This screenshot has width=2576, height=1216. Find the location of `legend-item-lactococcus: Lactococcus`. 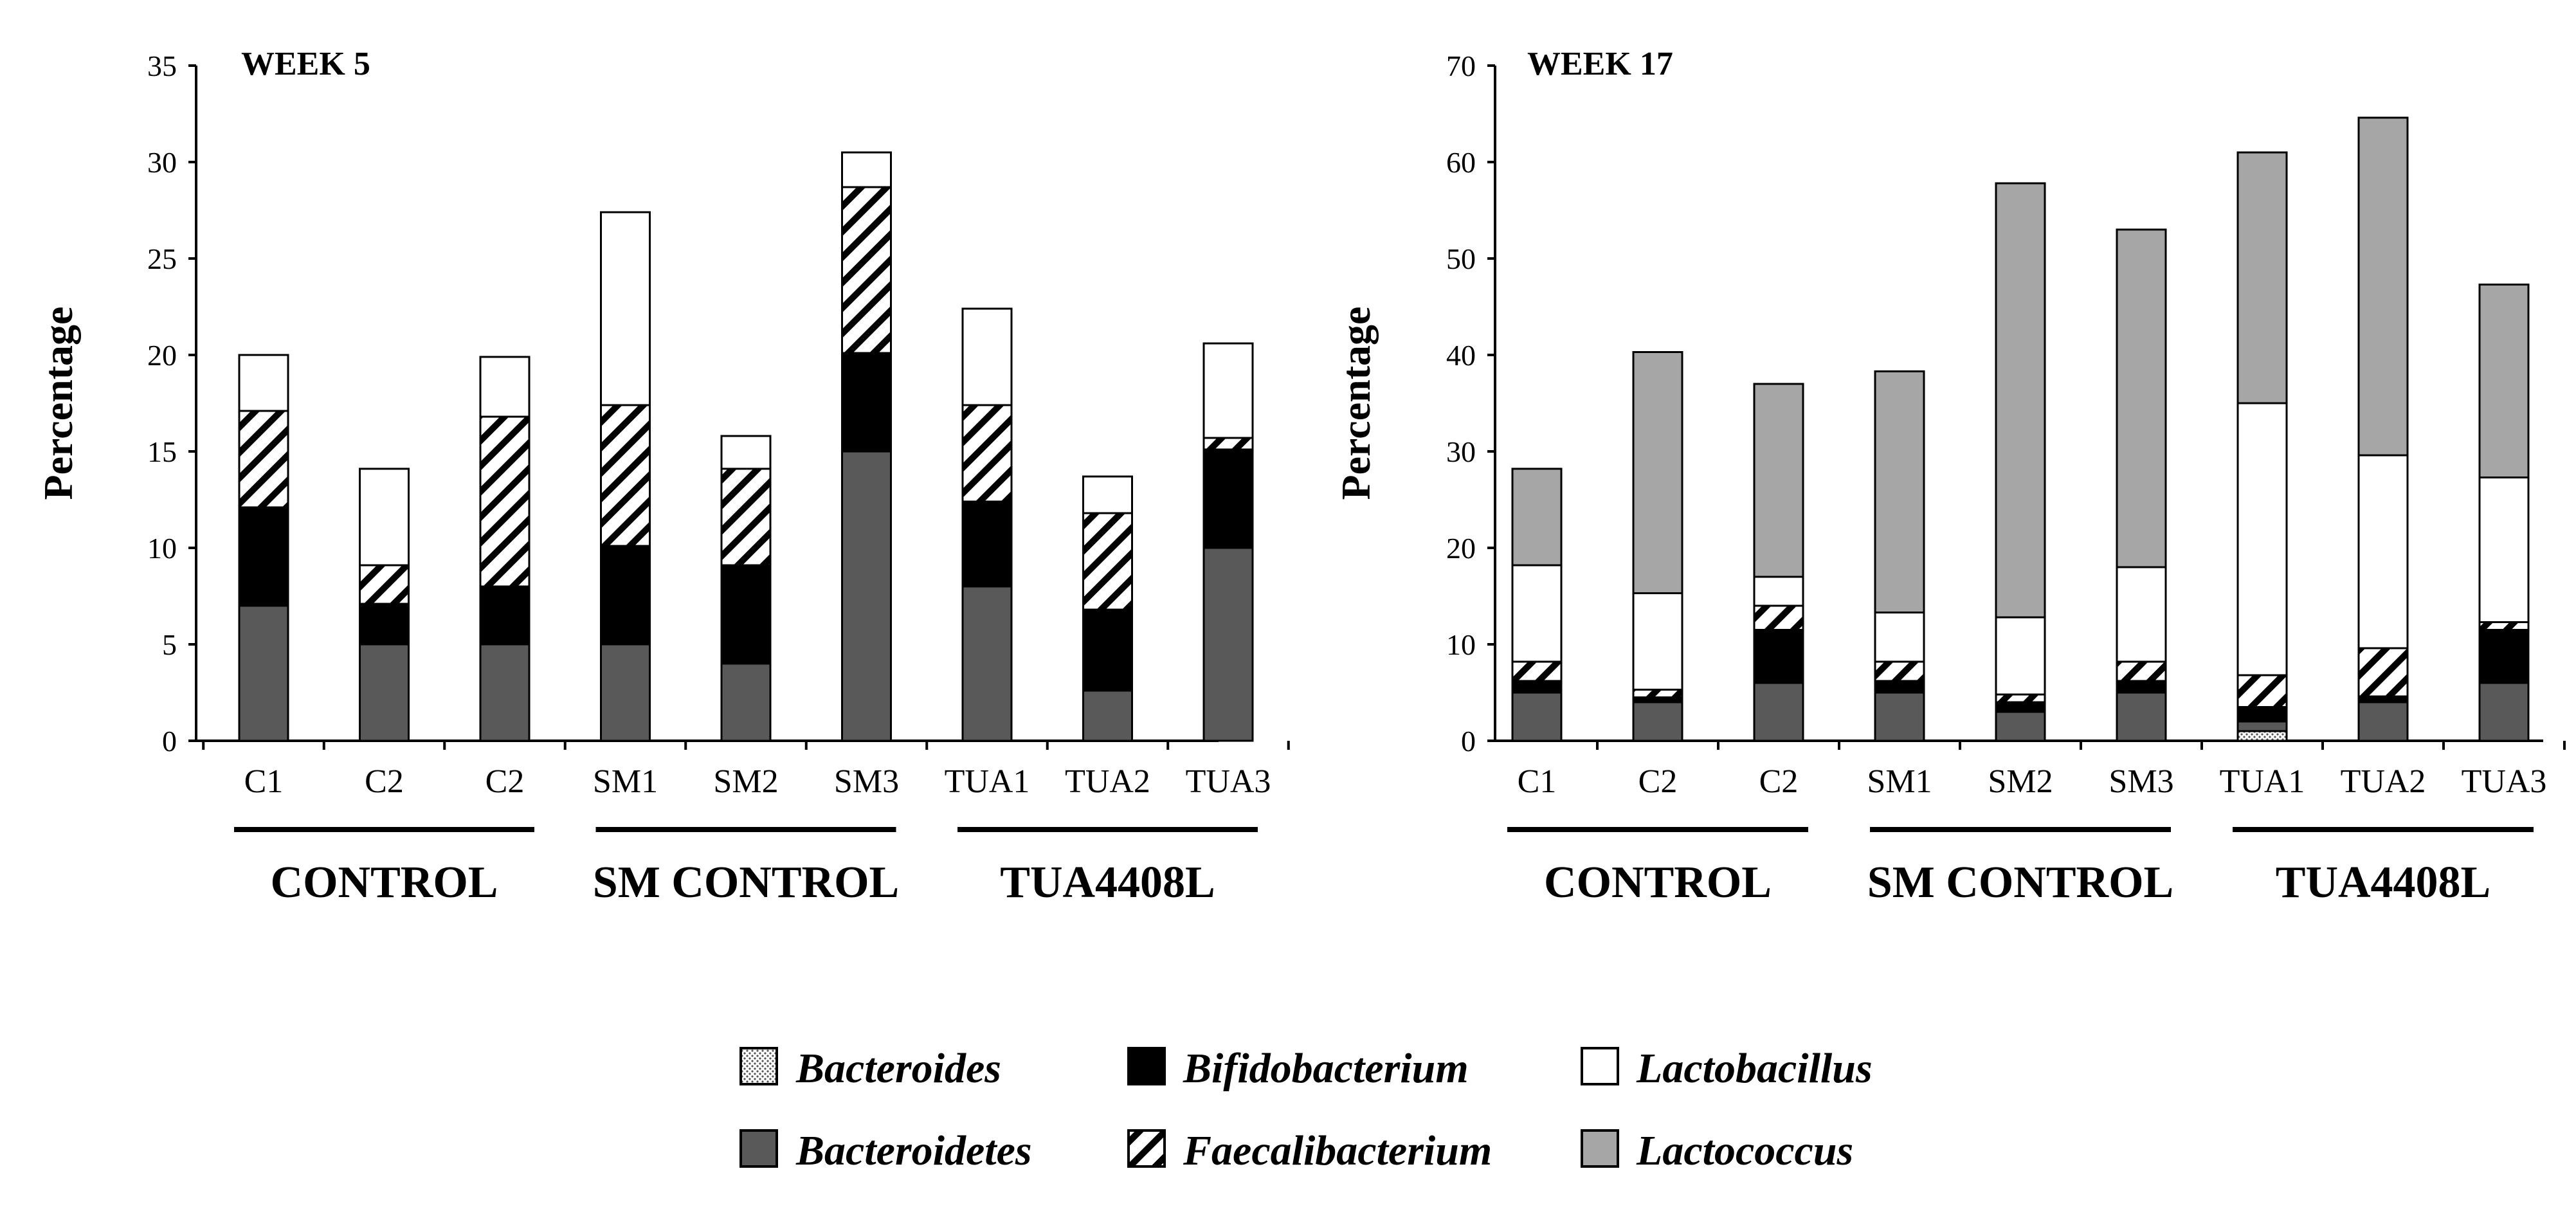

legend-item-lactococcus: Lactococcus is located at coordinates (1717, 1151).